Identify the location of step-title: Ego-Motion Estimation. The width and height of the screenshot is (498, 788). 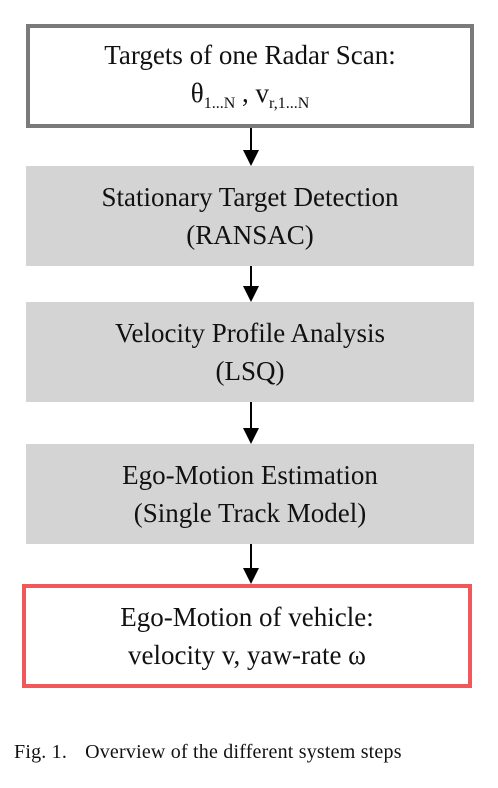
(250, 475).